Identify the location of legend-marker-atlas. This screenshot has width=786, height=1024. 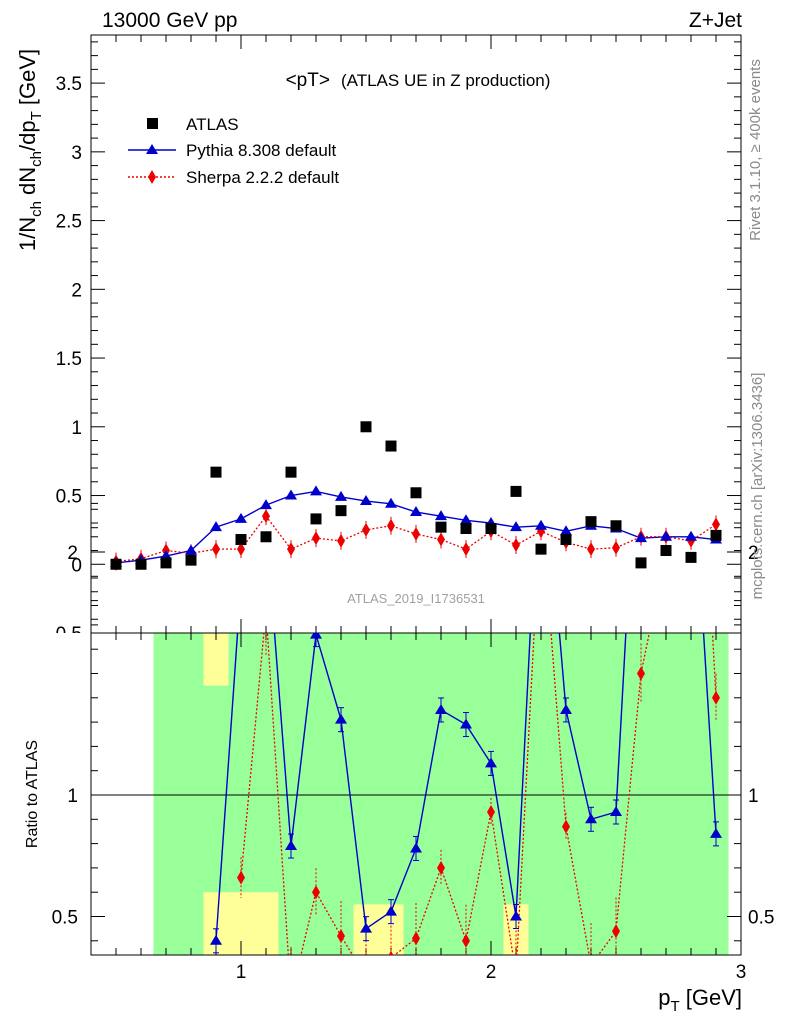
(152, 123).